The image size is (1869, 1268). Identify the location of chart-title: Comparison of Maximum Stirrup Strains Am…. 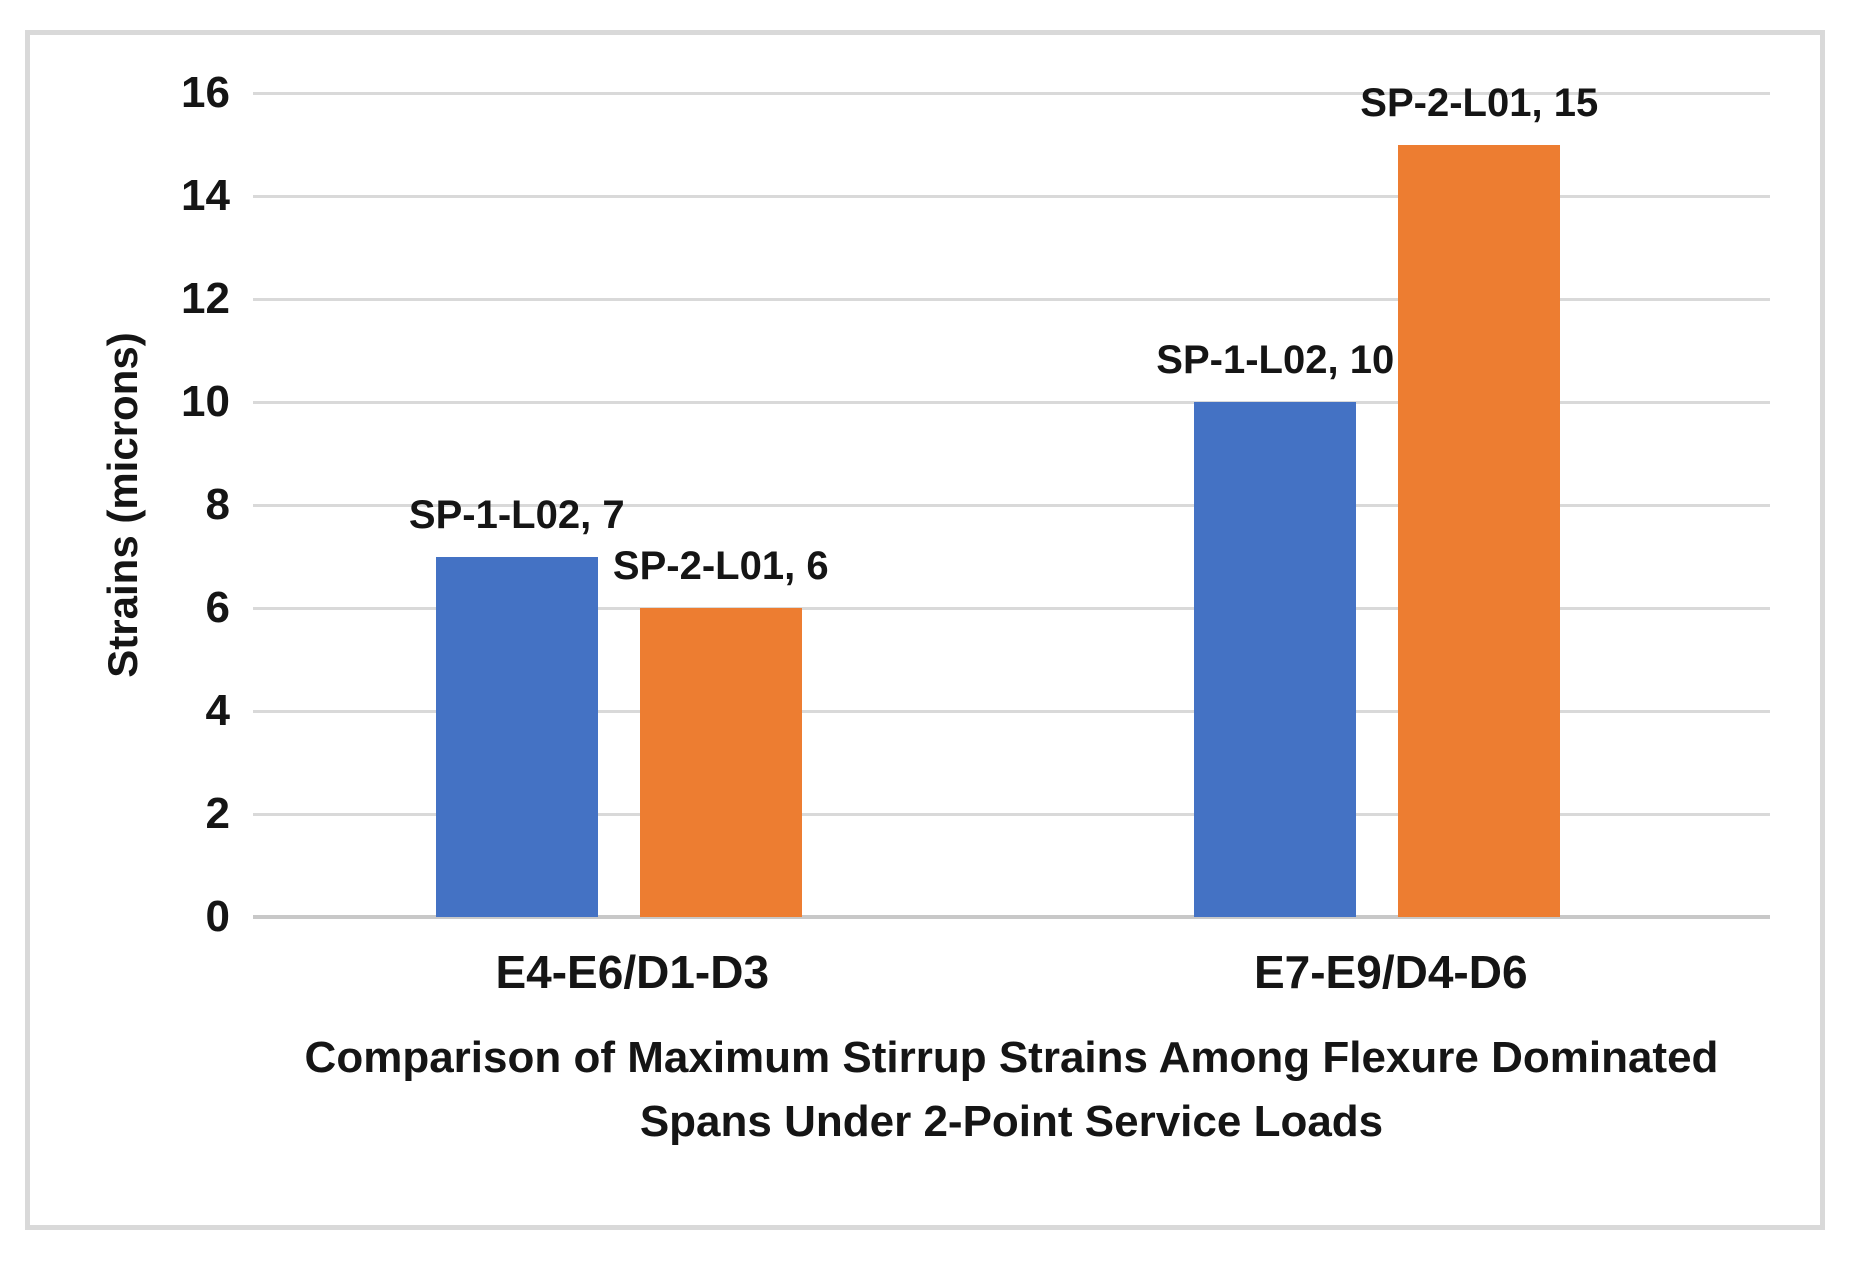
(1011, 1090).